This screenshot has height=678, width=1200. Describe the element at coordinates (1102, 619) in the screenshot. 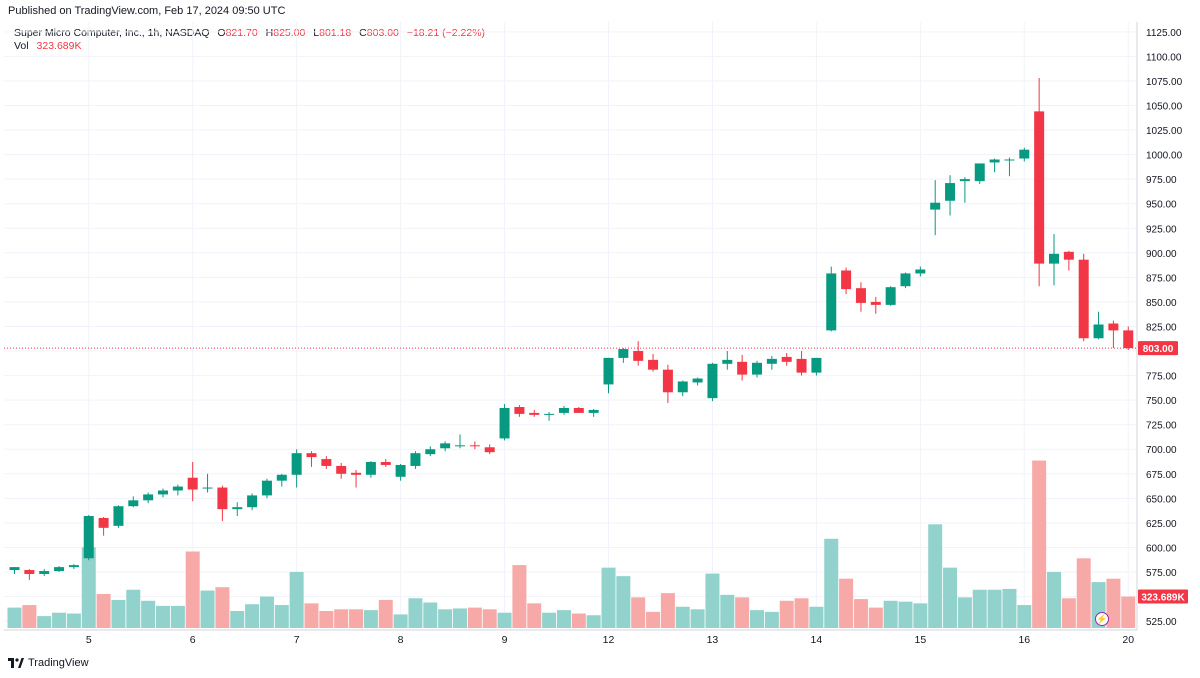

I see `lightning-icon: ⚡` at that location.